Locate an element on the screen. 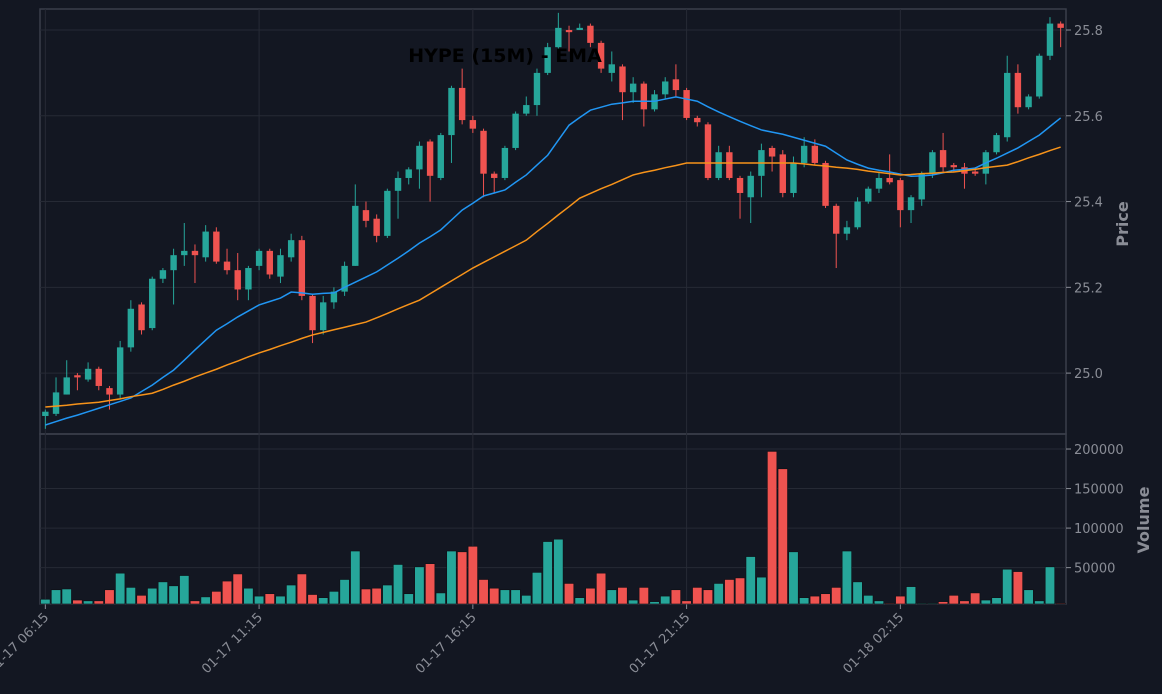  volume-tick-label: 200000 is located at coordinates (1099, 450).